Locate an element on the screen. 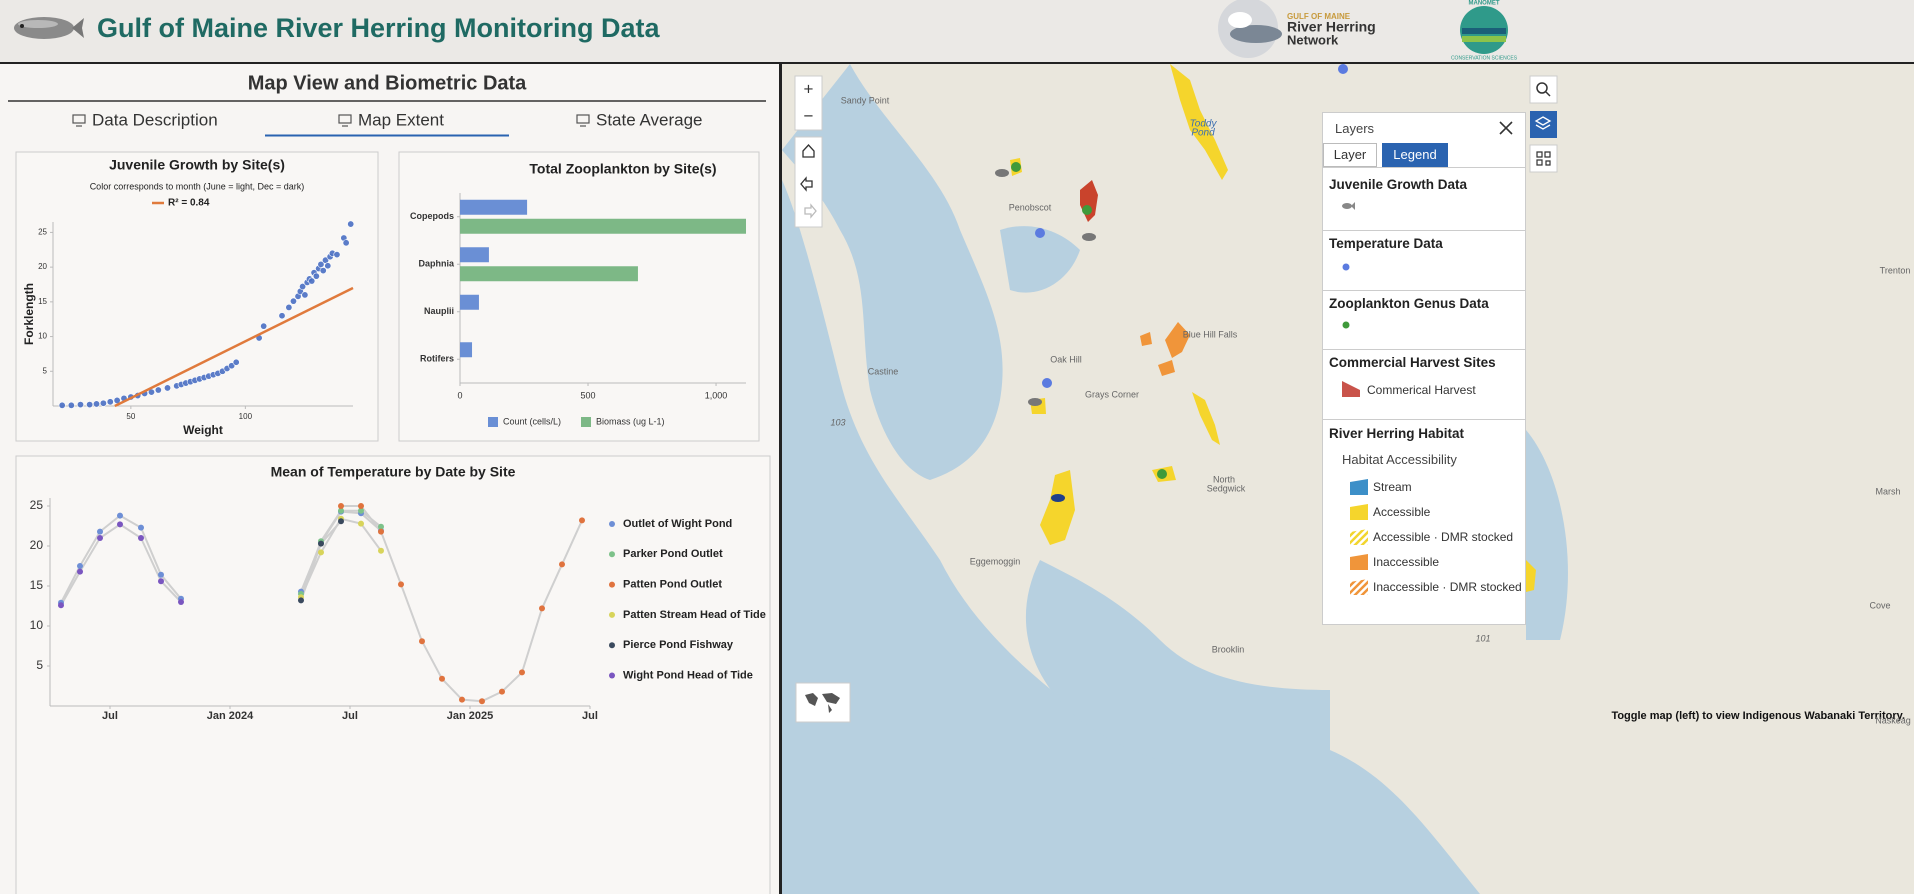 Image resolution: width=1914 pixels, height=894 pixels. legend-section-title: Juvenile Growth Data is located at coordinates (1398, 184).